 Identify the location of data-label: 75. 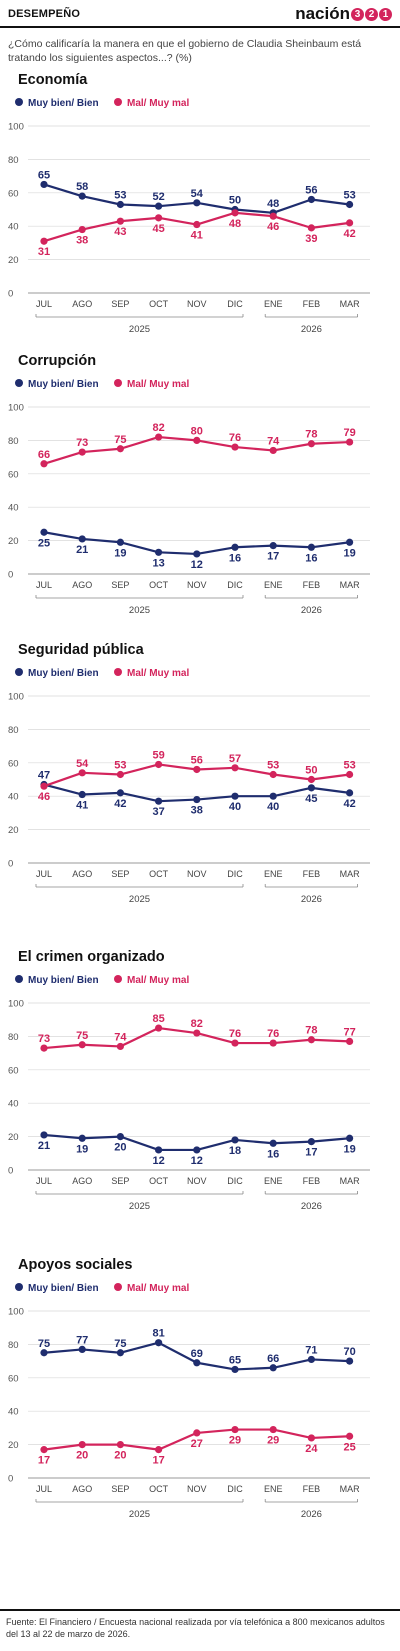
(120, 1344).